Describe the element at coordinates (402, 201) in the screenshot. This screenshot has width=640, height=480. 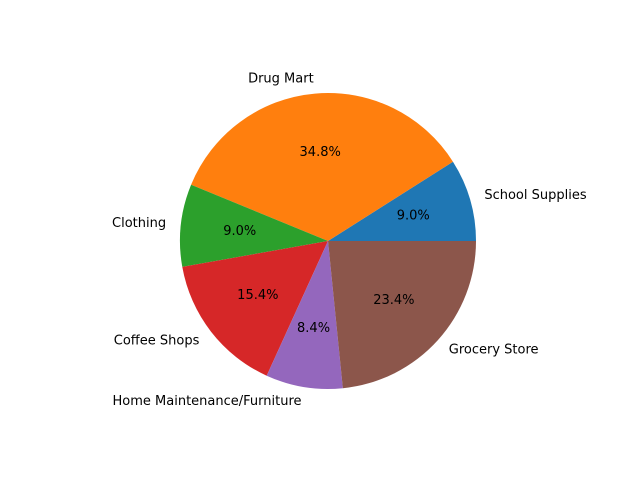
I see `slice-school-supplies` at that location.